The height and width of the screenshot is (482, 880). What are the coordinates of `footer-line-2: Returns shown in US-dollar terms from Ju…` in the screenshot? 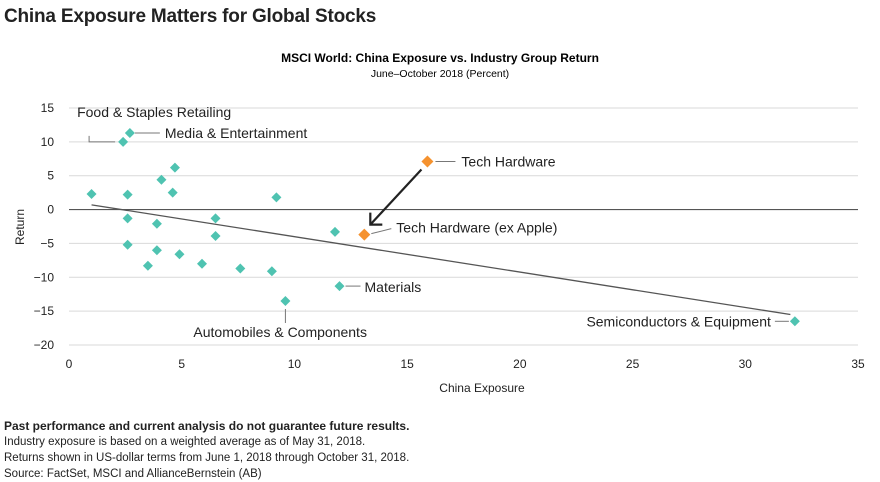 It's located at (207, 458).